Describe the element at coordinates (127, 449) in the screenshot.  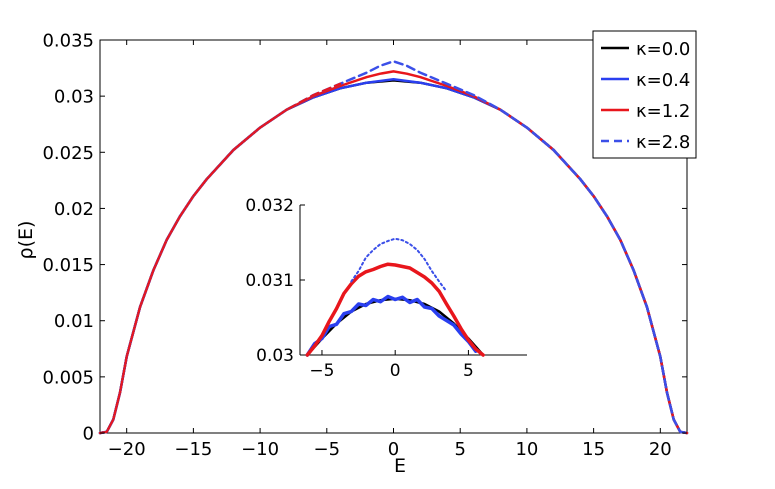
I see `main-x-tick-label: −20` at that location.